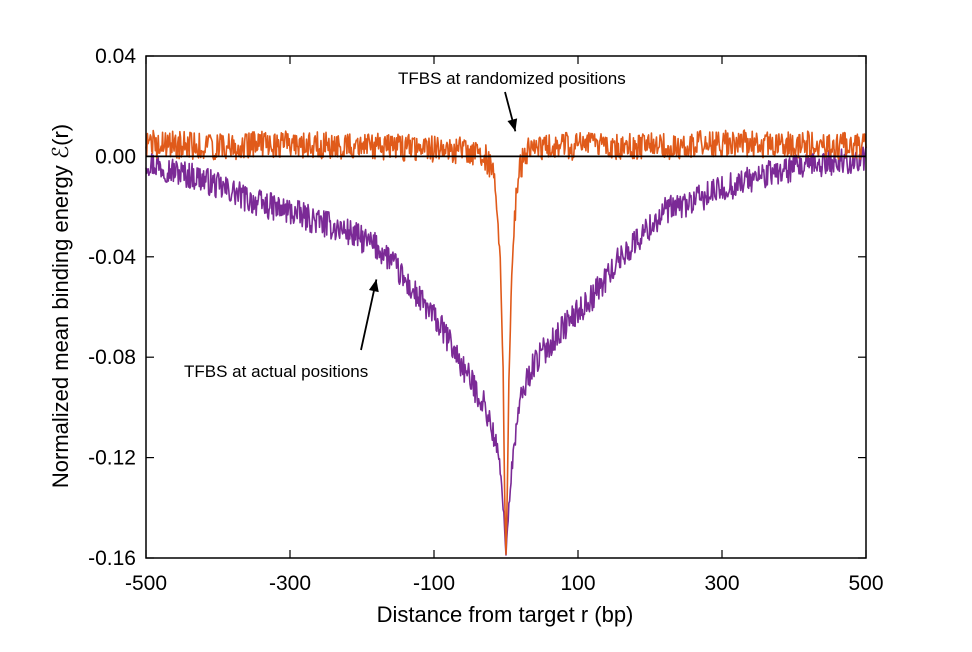  Describe the element at coordinates (290, 583) in the screenshot. I see `x-tick-label: -300` at that location.